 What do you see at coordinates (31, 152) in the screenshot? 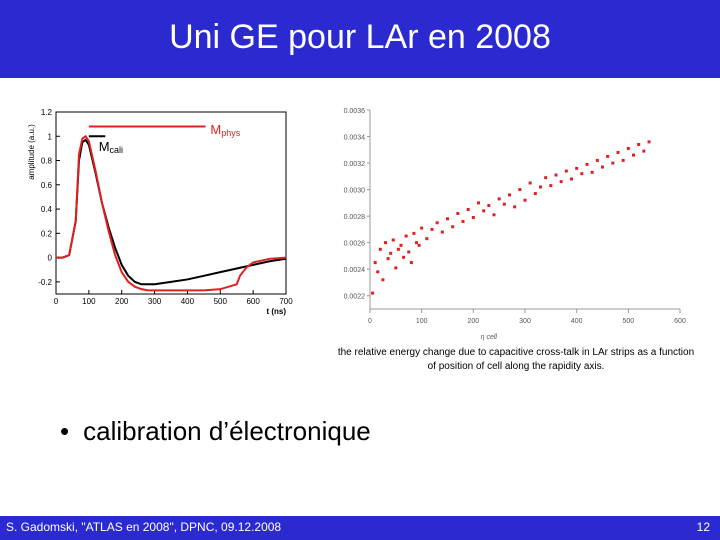
I see `y-axis-label: amplitude (a.u.)` at bounding box center [31, 152].